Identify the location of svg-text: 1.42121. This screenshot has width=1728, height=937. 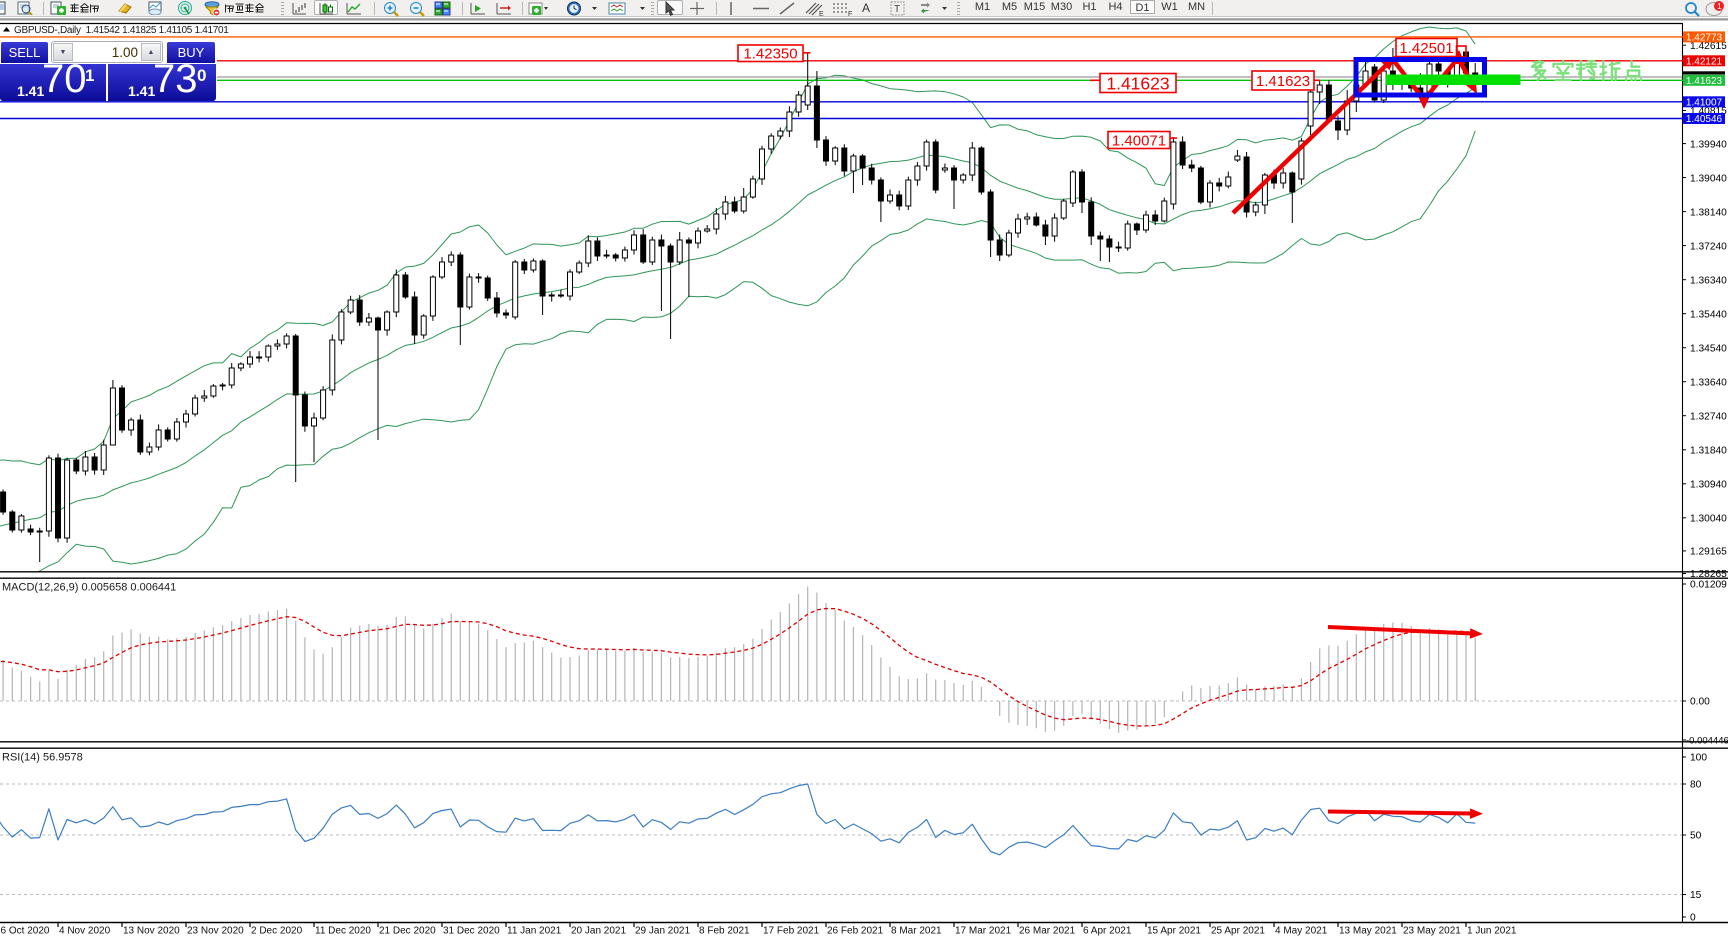
(1704, 61).